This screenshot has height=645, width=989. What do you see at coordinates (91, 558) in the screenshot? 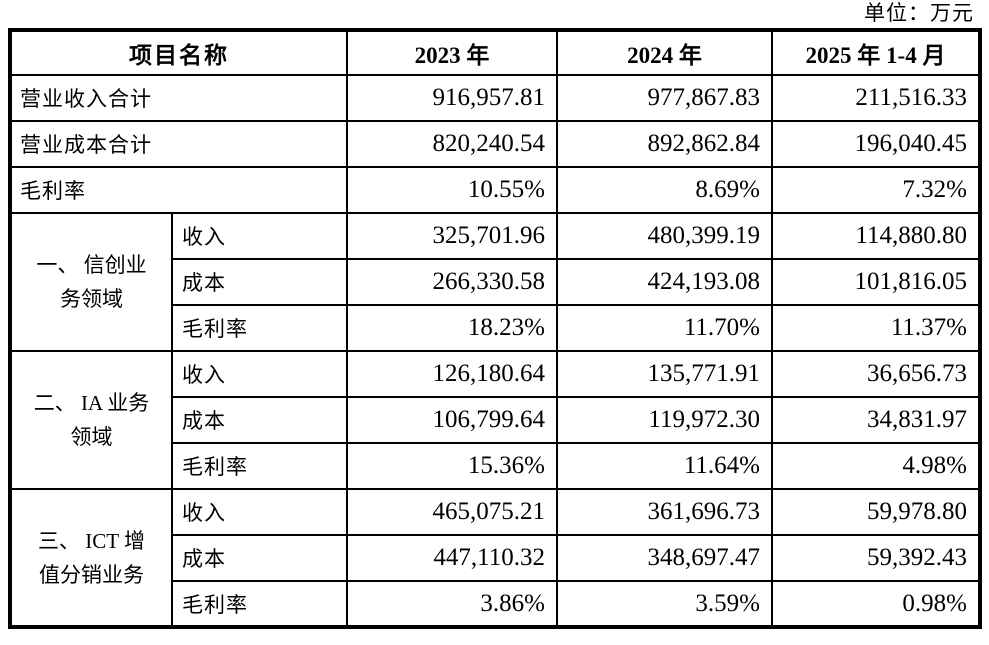
I see `group-label: 三、 ICT 增 值分销业务` at bounding box center [91, 558].